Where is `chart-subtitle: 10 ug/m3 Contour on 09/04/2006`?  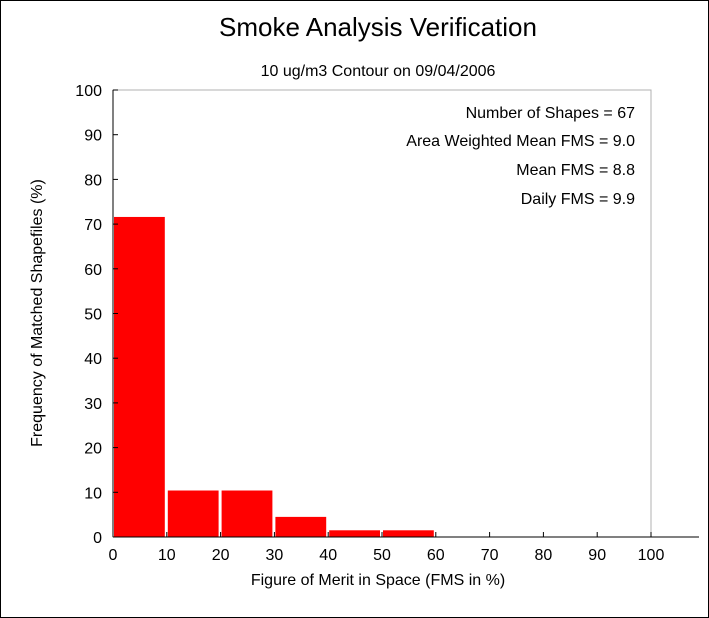
chart-subtitle: 10 ug/m3 Contour on 09/04/2006 is located at coordinates (378, 71).